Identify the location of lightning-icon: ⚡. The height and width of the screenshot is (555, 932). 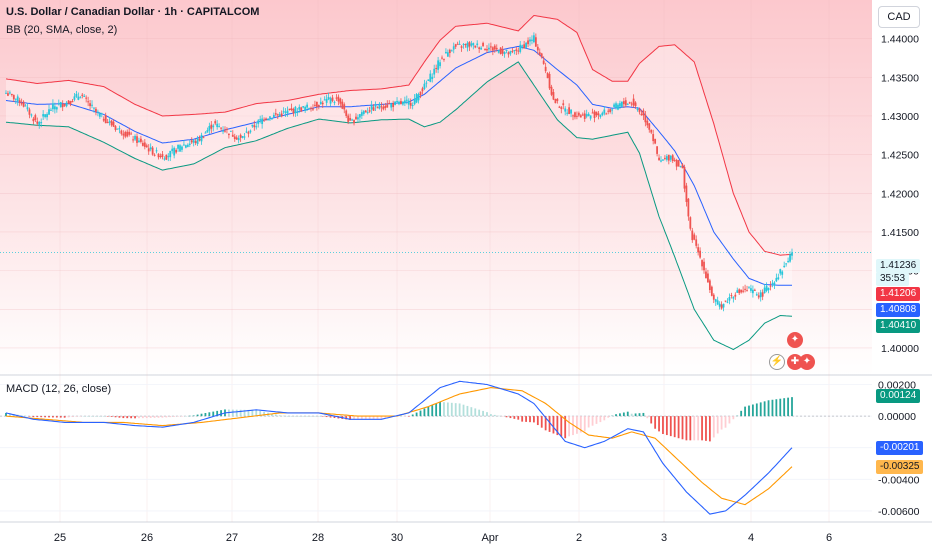
(777, 362).